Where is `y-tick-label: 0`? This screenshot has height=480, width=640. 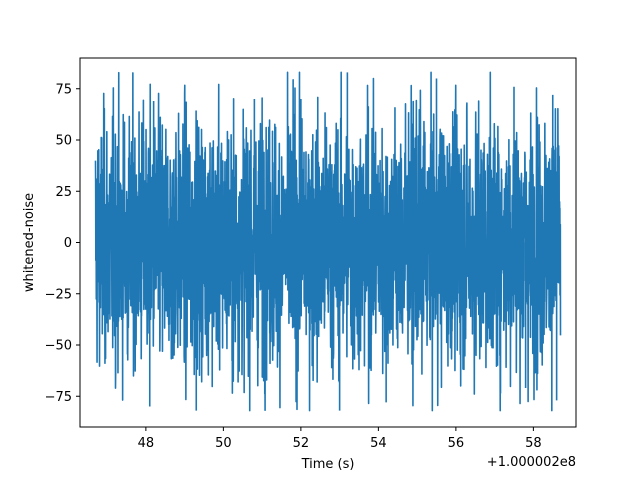
y-tick-label: 0 is located at coordinates (68, 243).